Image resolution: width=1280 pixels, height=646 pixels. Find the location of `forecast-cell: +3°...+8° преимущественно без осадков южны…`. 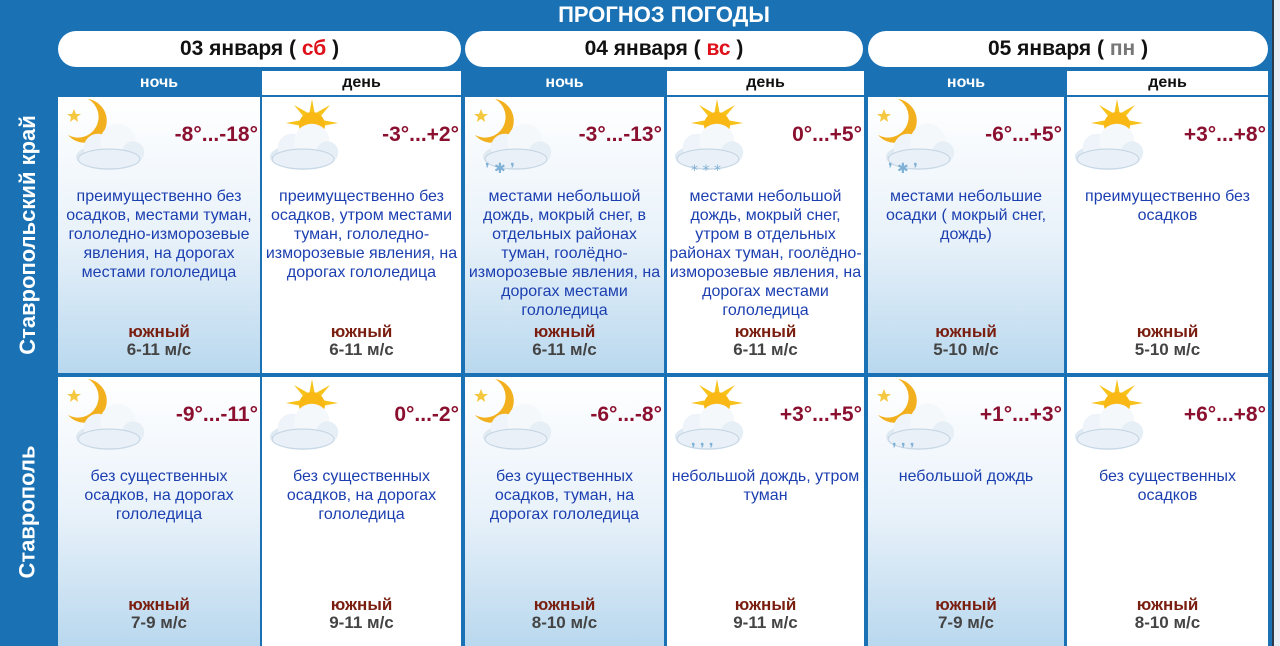

forecast-cell: +3°...+8° преимущественно без осадков южны… is located at coordinates (1167, 235).